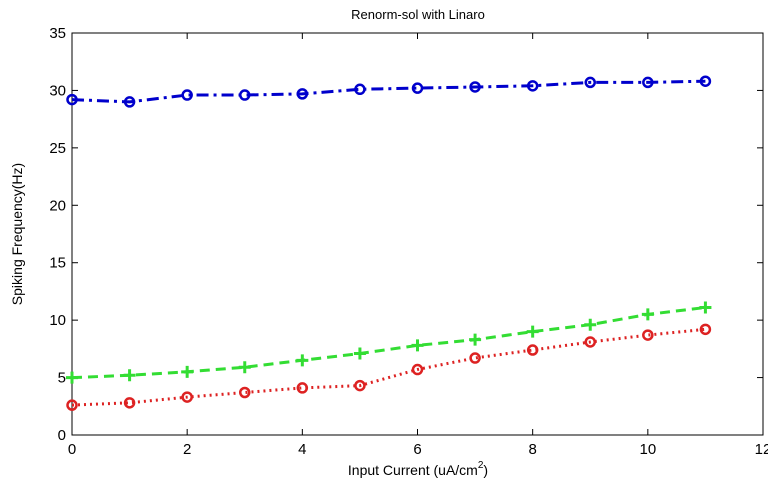 This screenshot has height=487, width=768. What do you see at coordinates (388, 343) in the screenshot?
I see `series-2-line` at bounding box center [388, 343].